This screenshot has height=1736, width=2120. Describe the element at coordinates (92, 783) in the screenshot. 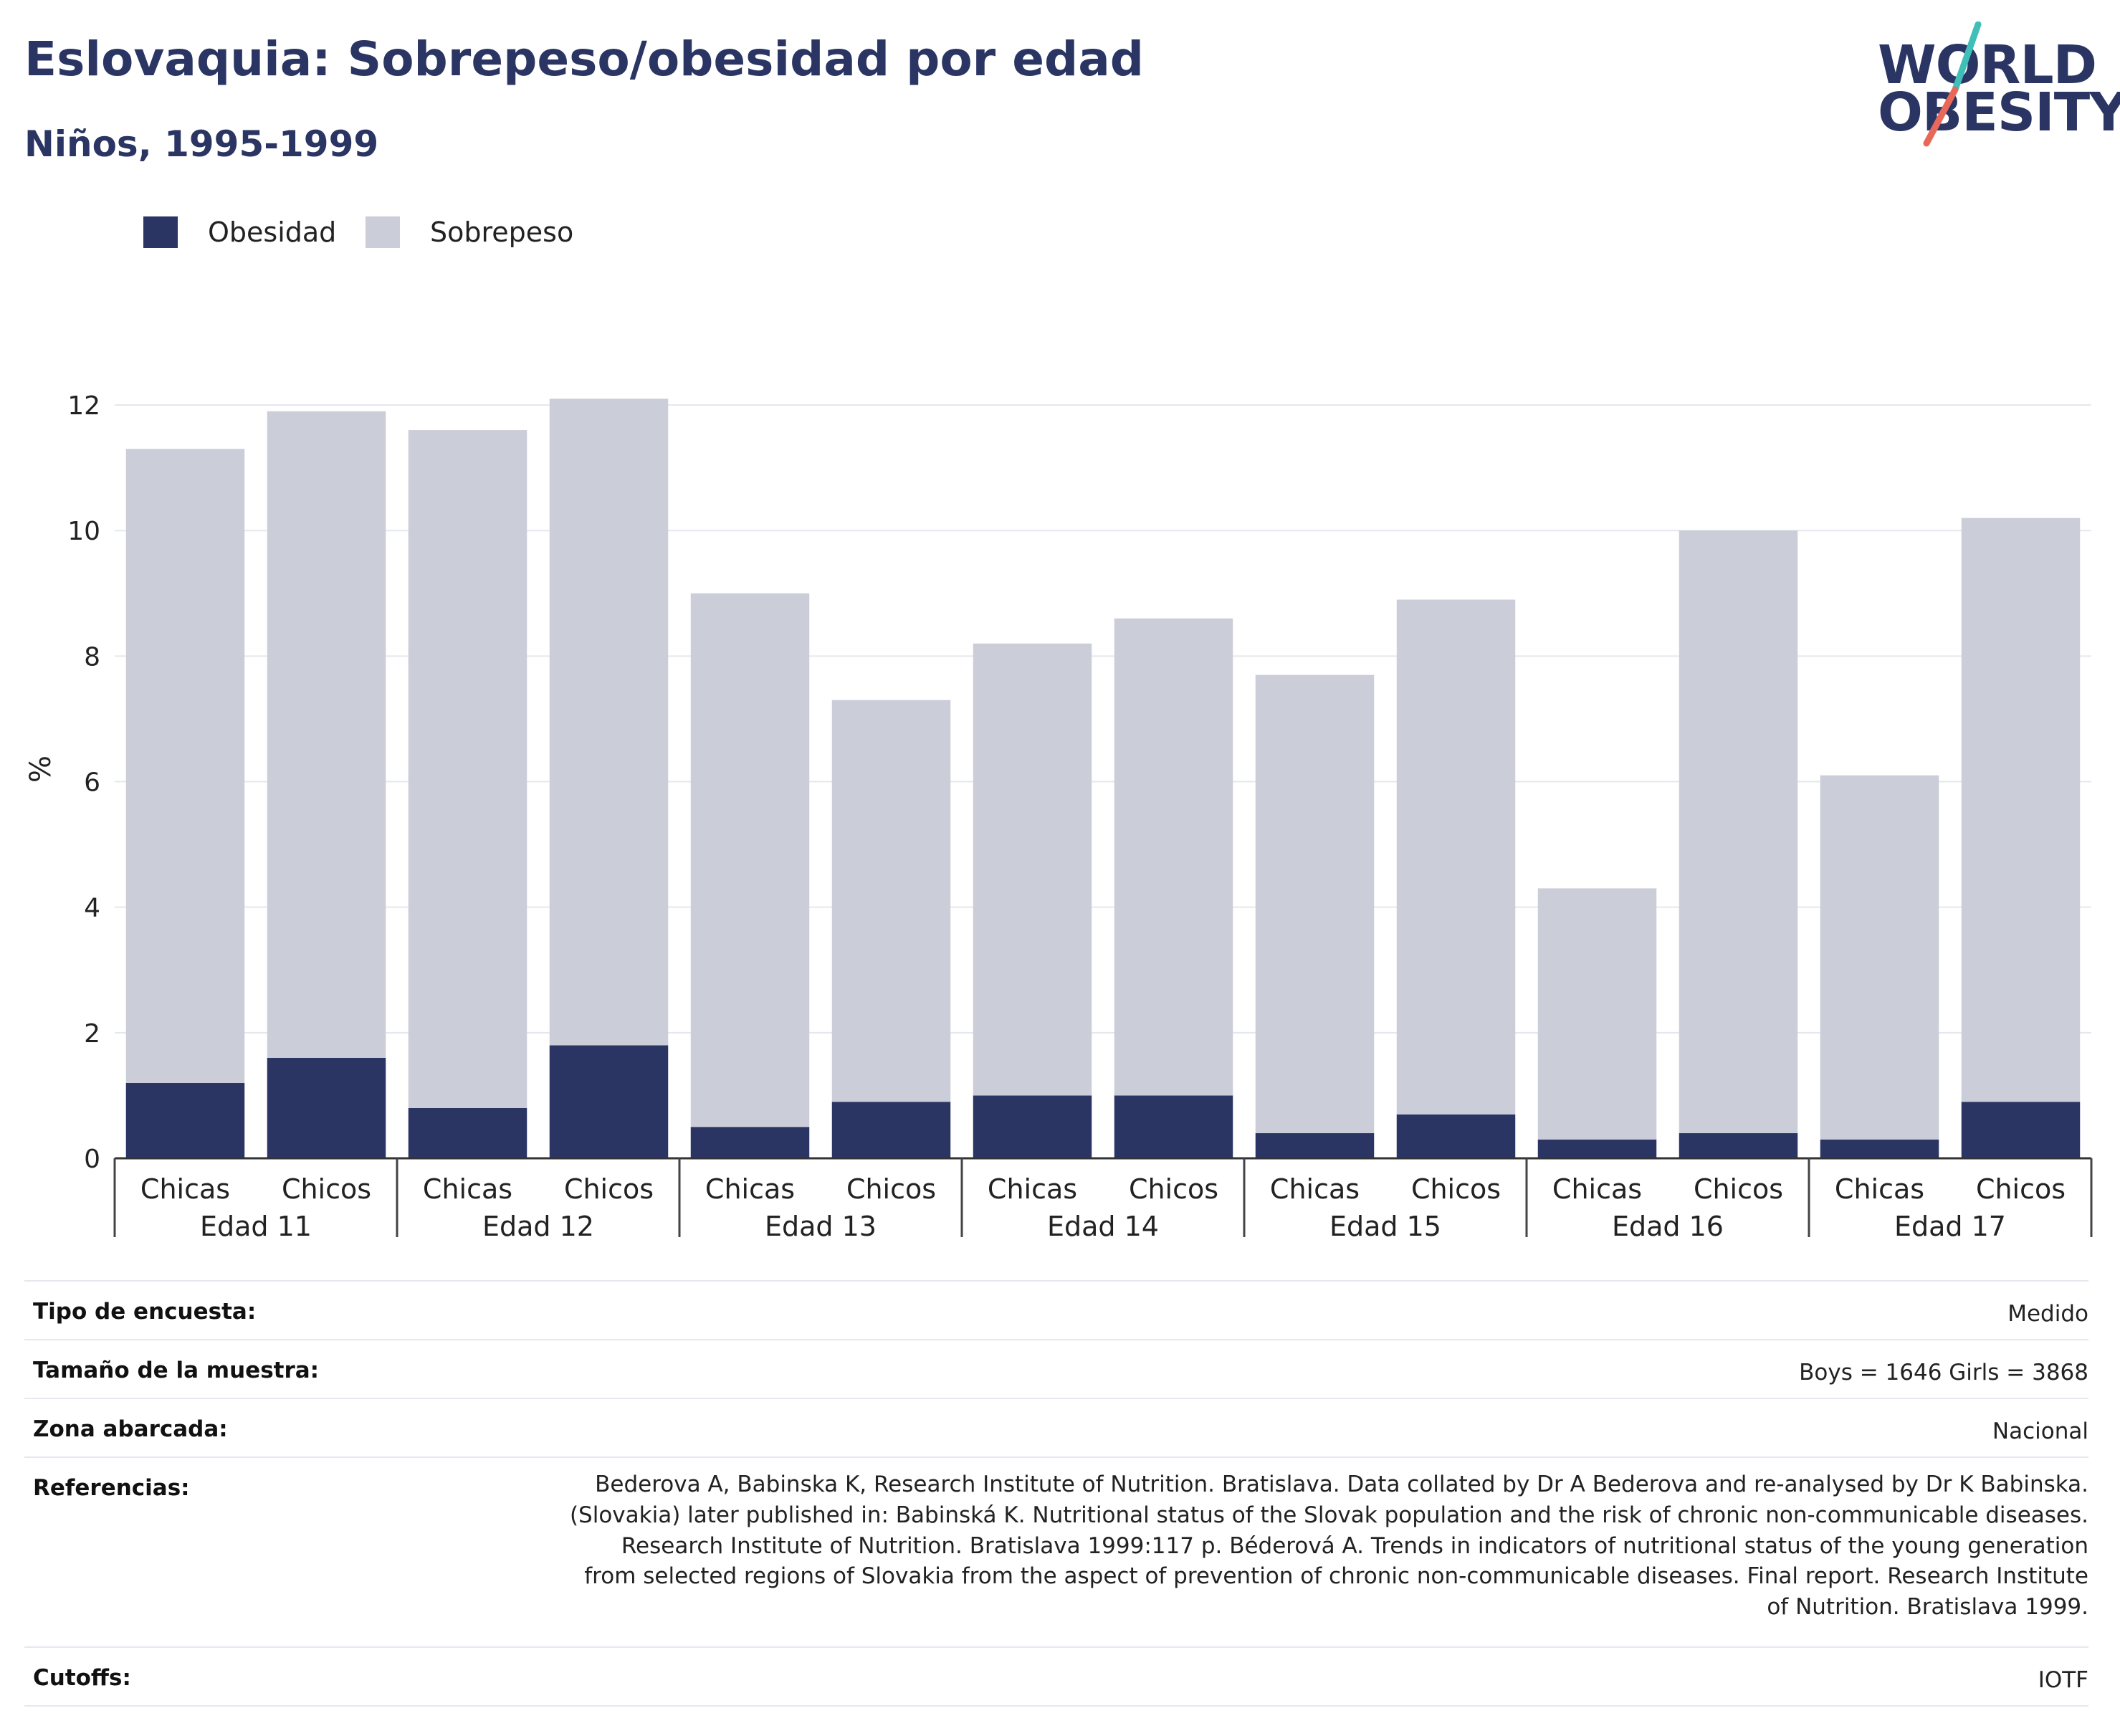

I see `y-tick-label: 6` at that location.